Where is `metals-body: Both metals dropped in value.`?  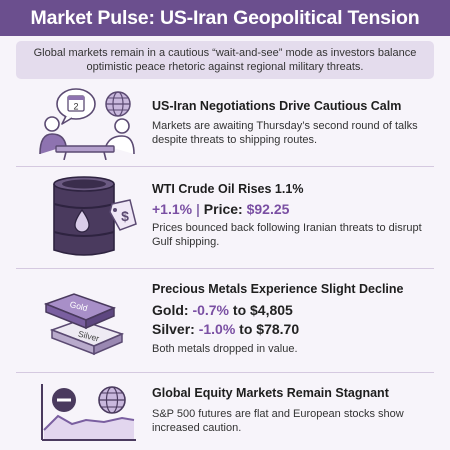
metals-body: Both metals dropped in value. is located at coordinates (225, 349).